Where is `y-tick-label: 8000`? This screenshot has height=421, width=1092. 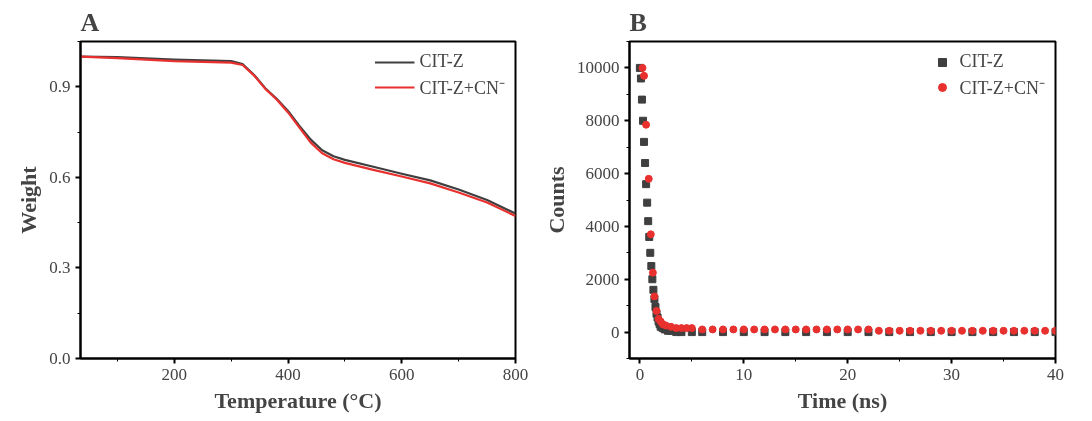 y-tick-label: 8000 is located at coordinates (602, 121).